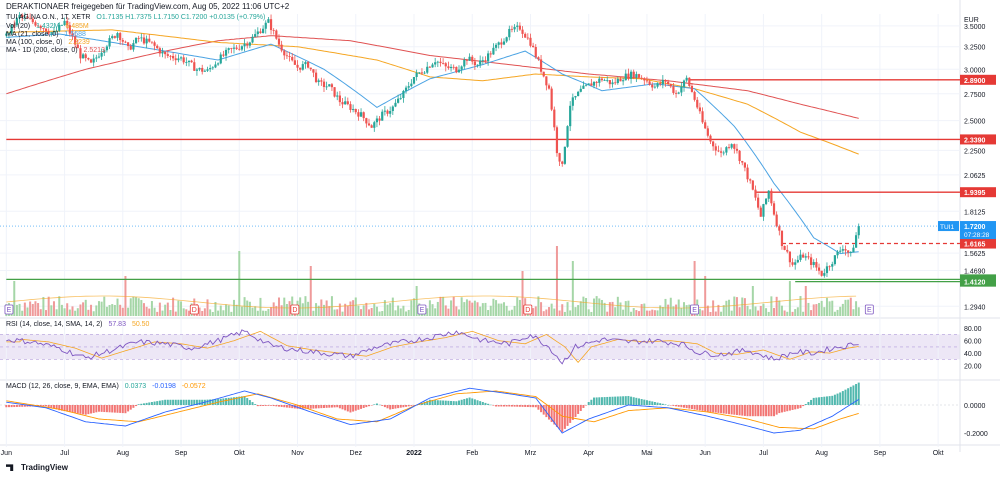  Describe the element at coordinates (973, 329) in the screenshot. I see `rsi-axis-label: 80.00` at that location.